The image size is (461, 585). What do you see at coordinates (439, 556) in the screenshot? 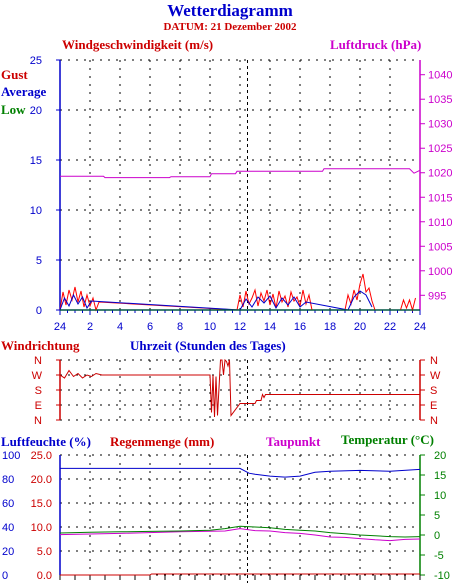
I see `temp-tick-label: -5` at bounding box center [439, 556].